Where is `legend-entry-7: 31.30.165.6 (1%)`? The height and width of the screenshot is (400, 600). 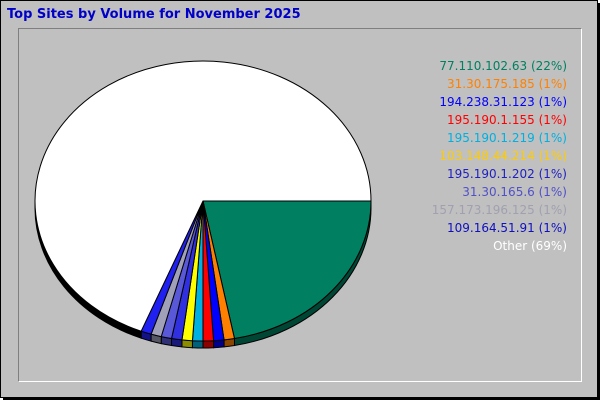 legend-entry-7: 31.30.165.6 (1%) is located at coordinates (514, 192).